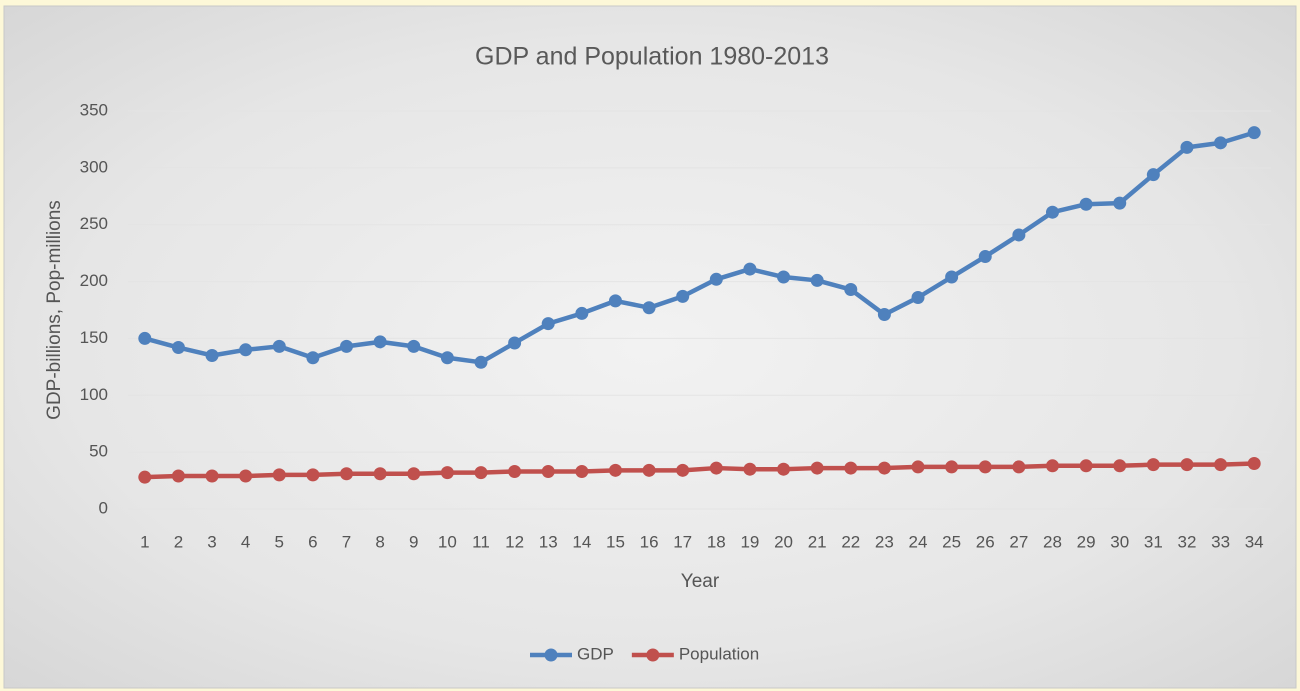 The image size is (1300, 691). Describe the element at coordinates (749, 541) in the screenshot. I see `x-tick-label: 19` at that location.